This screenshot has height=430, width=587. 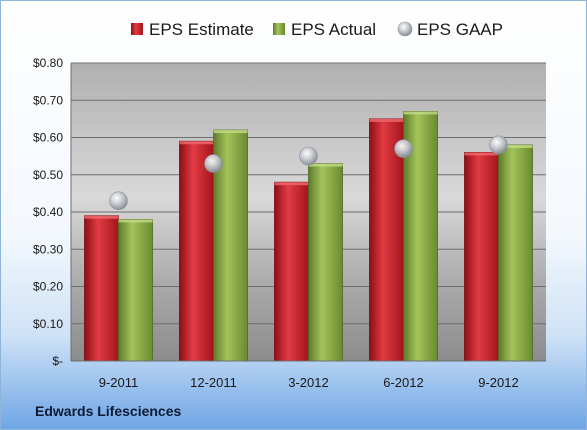 I want to click on legend: EPS Estimate EPS Actual EPS GAAP, so click(x=317, y=29).